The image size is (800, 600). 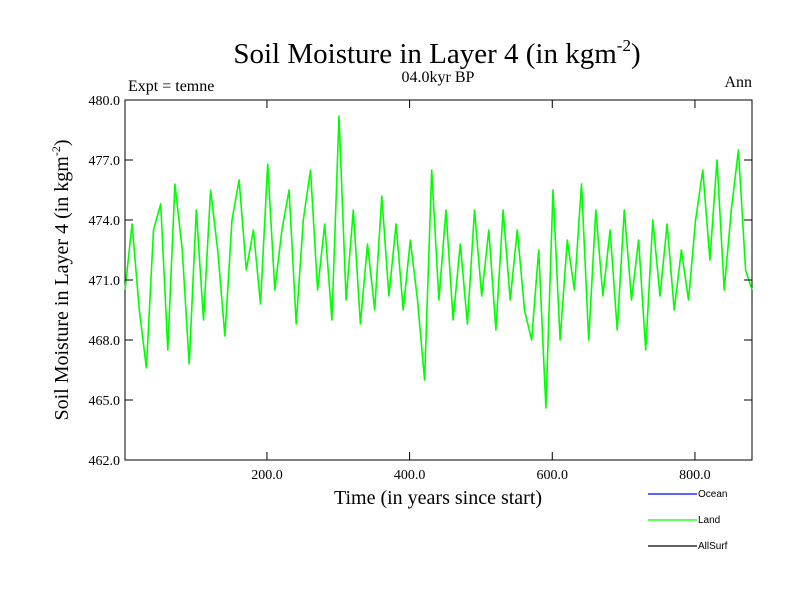 What do you see at coordinates (105, 221) in the screenshot?
I see `y-tick-label: 474.0` at bounding box center [105, 221].